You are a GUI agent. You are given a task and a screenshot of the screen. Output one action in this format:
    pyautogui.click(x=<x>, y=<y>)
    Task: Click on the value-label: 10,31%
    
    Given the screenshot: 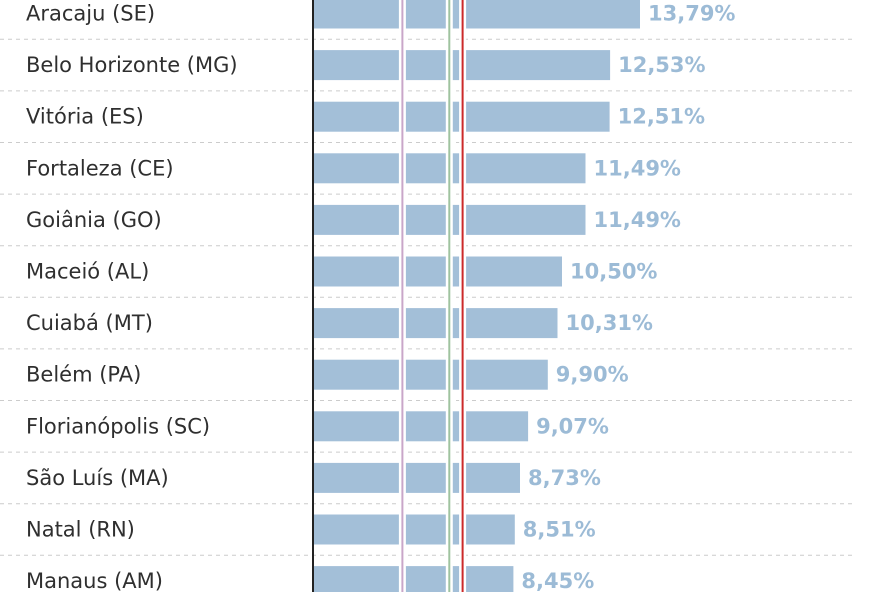 What is the action you would take?
    pyautogui.click(x=609, y=323)
    